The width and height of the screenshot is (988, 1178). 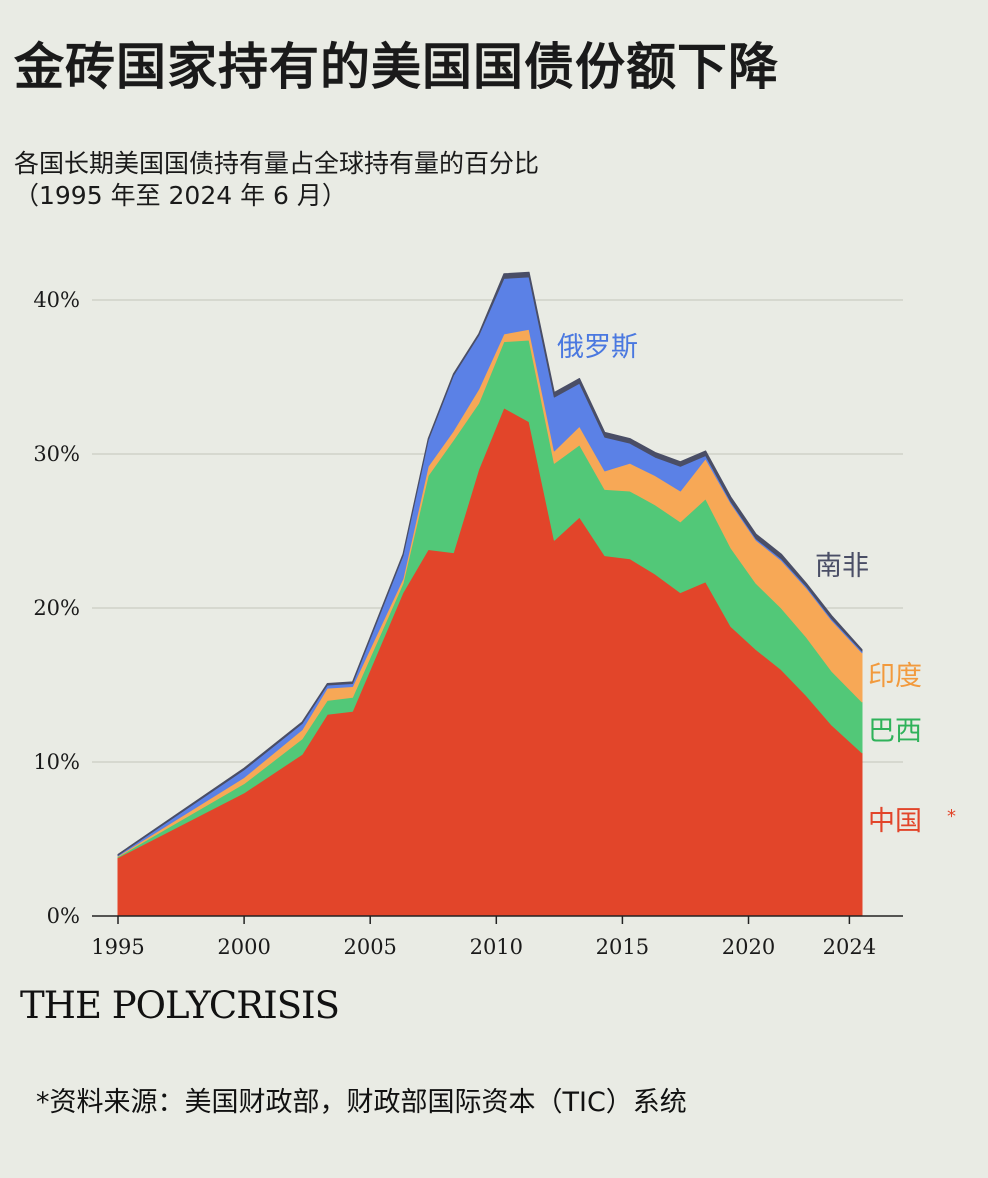 What do you see at coordinates (622, 947) in the screenshot?
I see `x-tick-label: 2015` at bounding box center [622, 947].